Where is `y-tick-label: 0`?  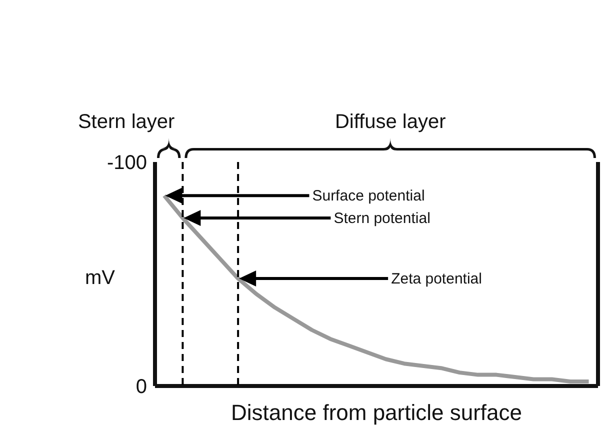
y-tick-label: 0 is located at coordinates (141, 387).